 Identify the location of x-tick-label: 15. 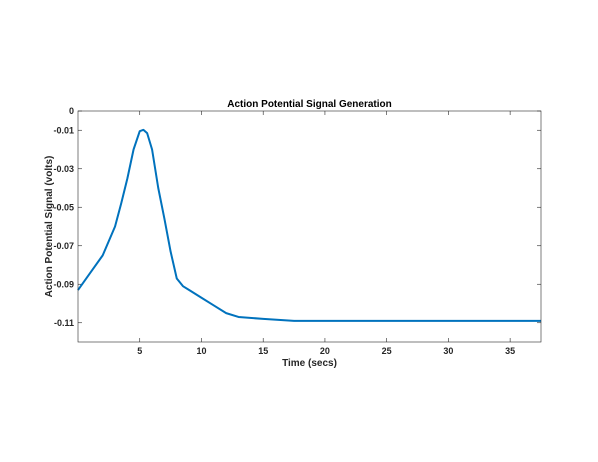
(263, 351).